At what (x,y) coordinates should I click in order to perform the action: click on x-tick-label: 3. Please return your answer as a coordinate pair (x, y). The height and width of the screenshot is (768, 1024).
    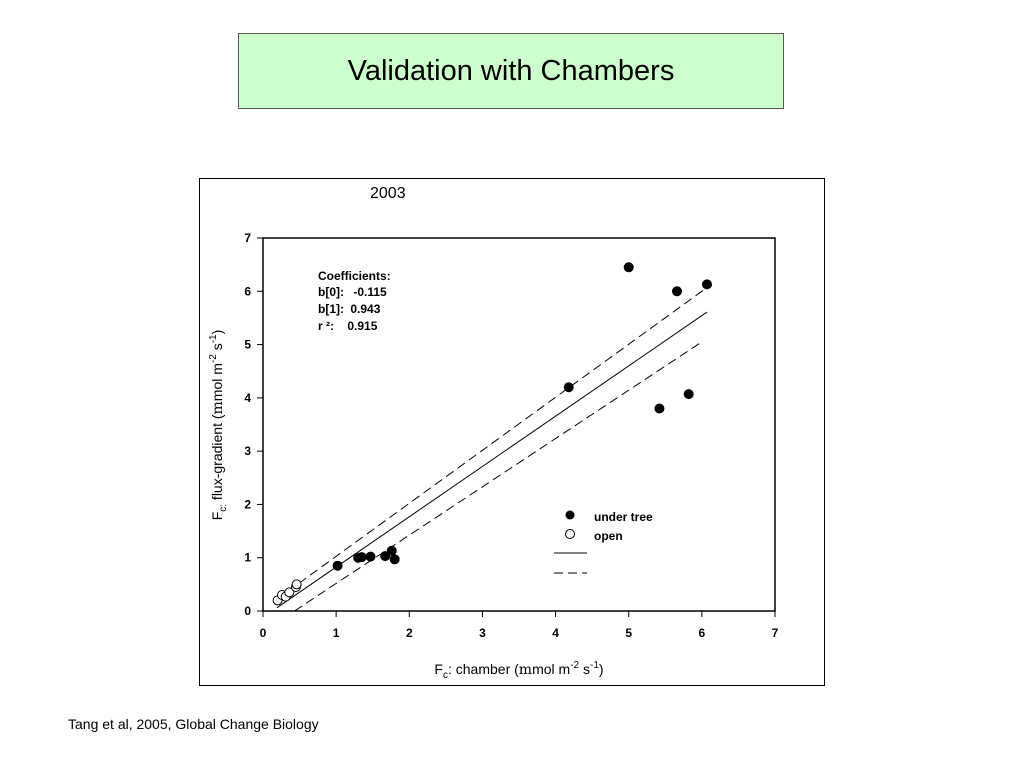
    Looking at the image, I should click on (482, 633).